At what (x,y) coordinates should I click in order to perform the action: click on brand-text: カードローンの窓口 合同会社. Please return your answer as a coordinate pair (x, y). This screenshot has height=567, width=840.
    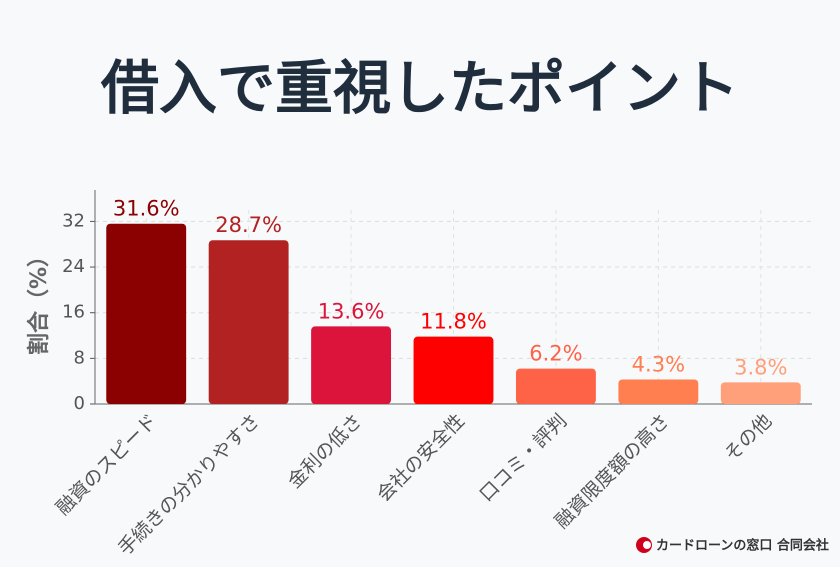
    Looking at the image, I should click on (742, 546).